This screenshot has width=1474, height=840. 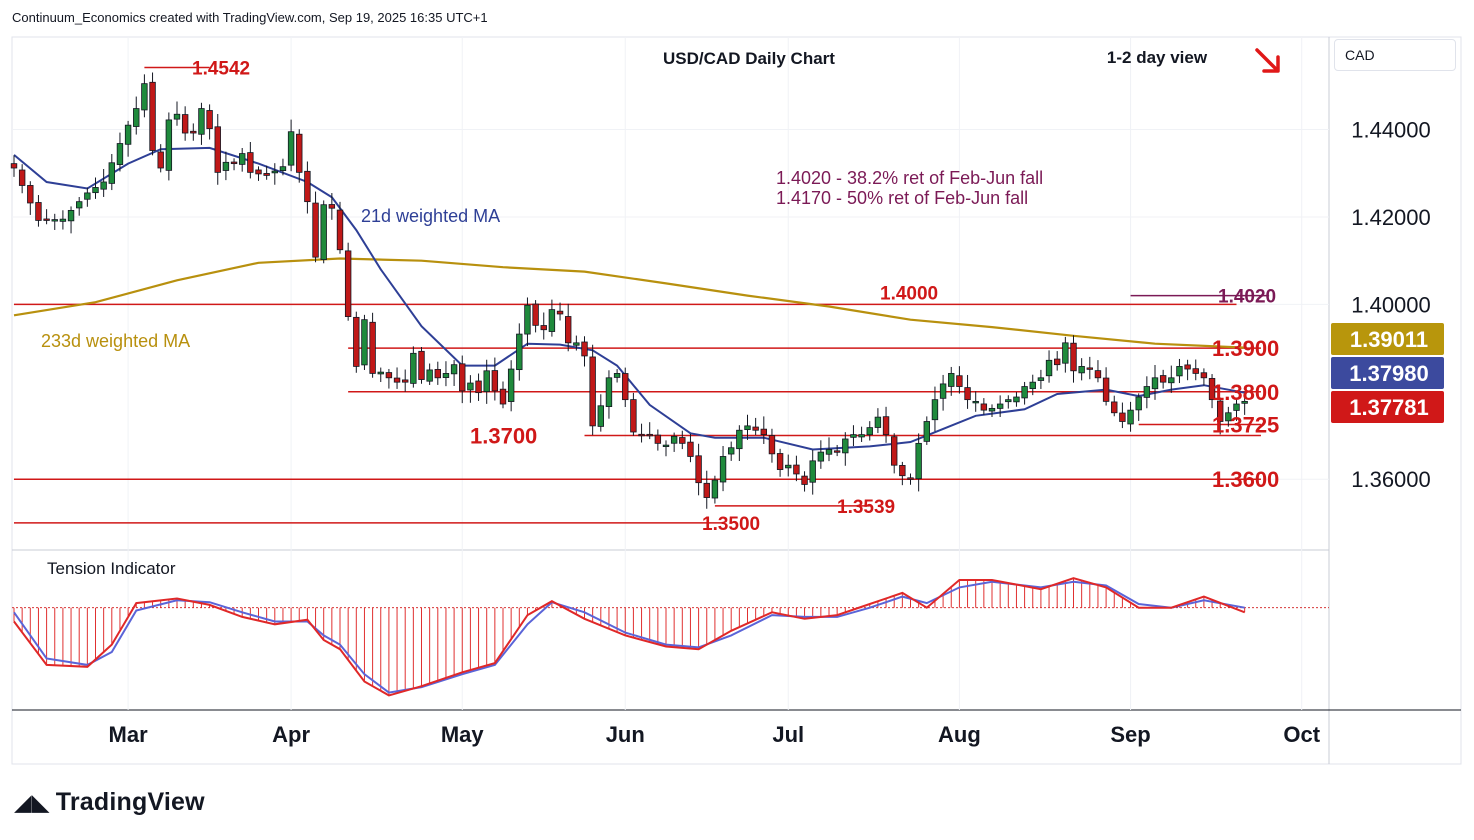 What do you see at coordinates (1391, 130) in the screenshot?
I see `y-tick-label: 1.44000` at bounding box center [1391, 130].